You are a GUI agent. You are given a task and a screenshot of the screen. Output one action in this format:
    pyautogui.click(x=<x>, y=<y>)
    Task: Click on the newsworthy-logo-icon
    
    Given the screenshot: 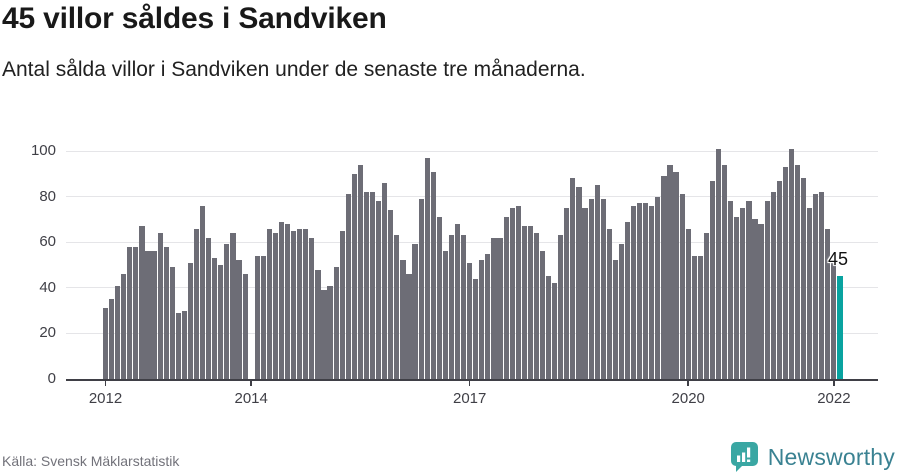 What is the action you would take?
    pyautogui.click(x=744, y=457)
    